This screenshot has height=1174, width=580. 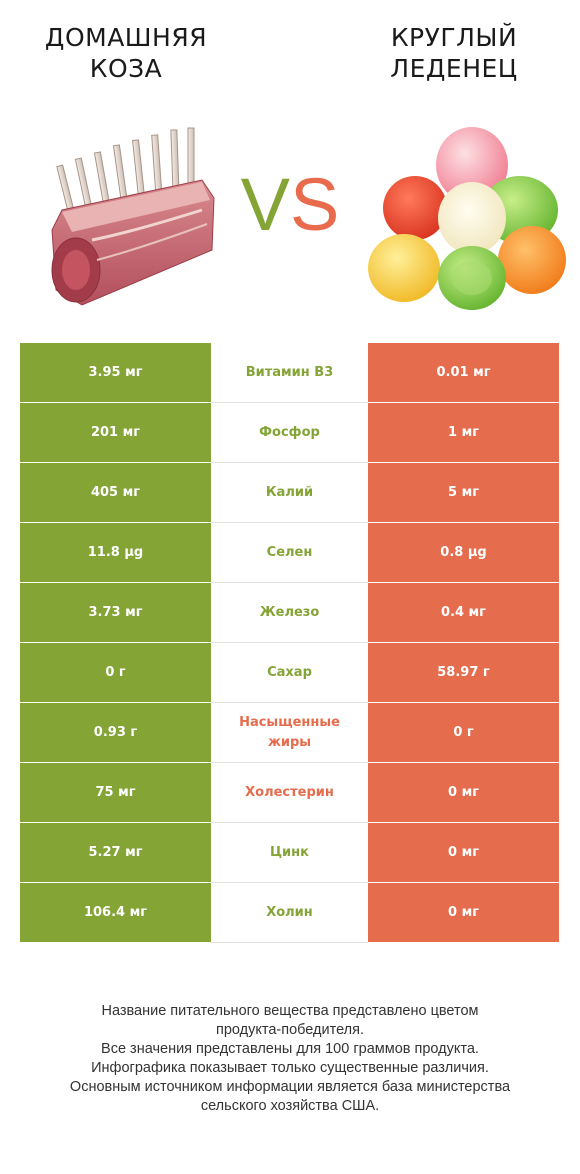 I want to click on nutrient-name: Витамин B3, so click(x=289, y=373).